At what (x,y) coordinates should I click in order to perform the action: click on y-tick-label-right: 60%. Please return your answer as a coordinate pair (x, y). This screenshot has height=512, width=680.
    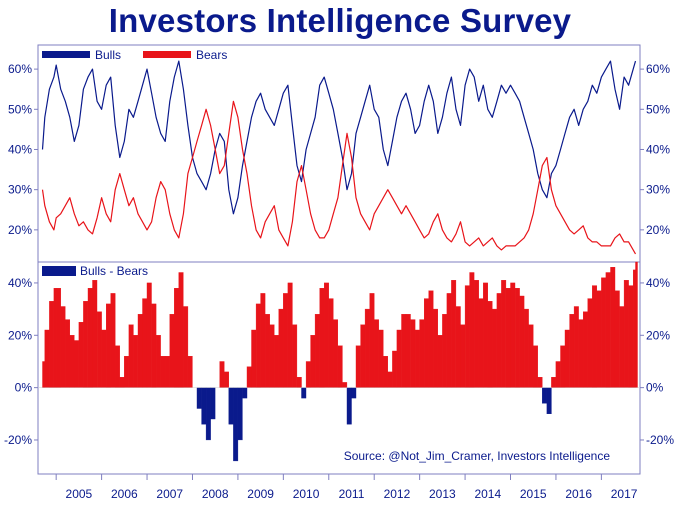
    Looking at the image, I should click on (658, 69).